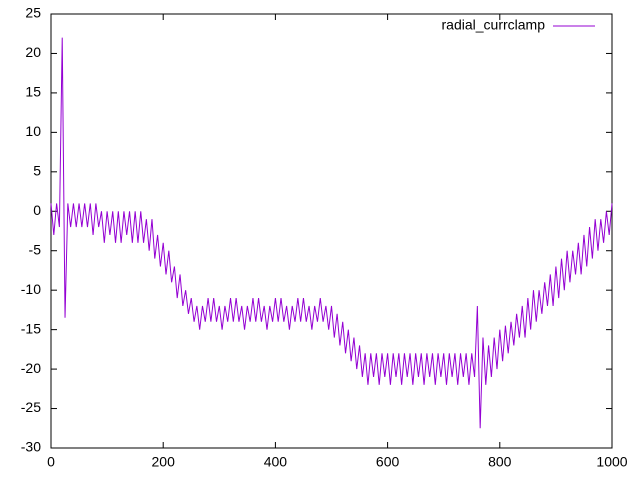  I want to click on legend-label: radial_currclamp, so click(494, 25).